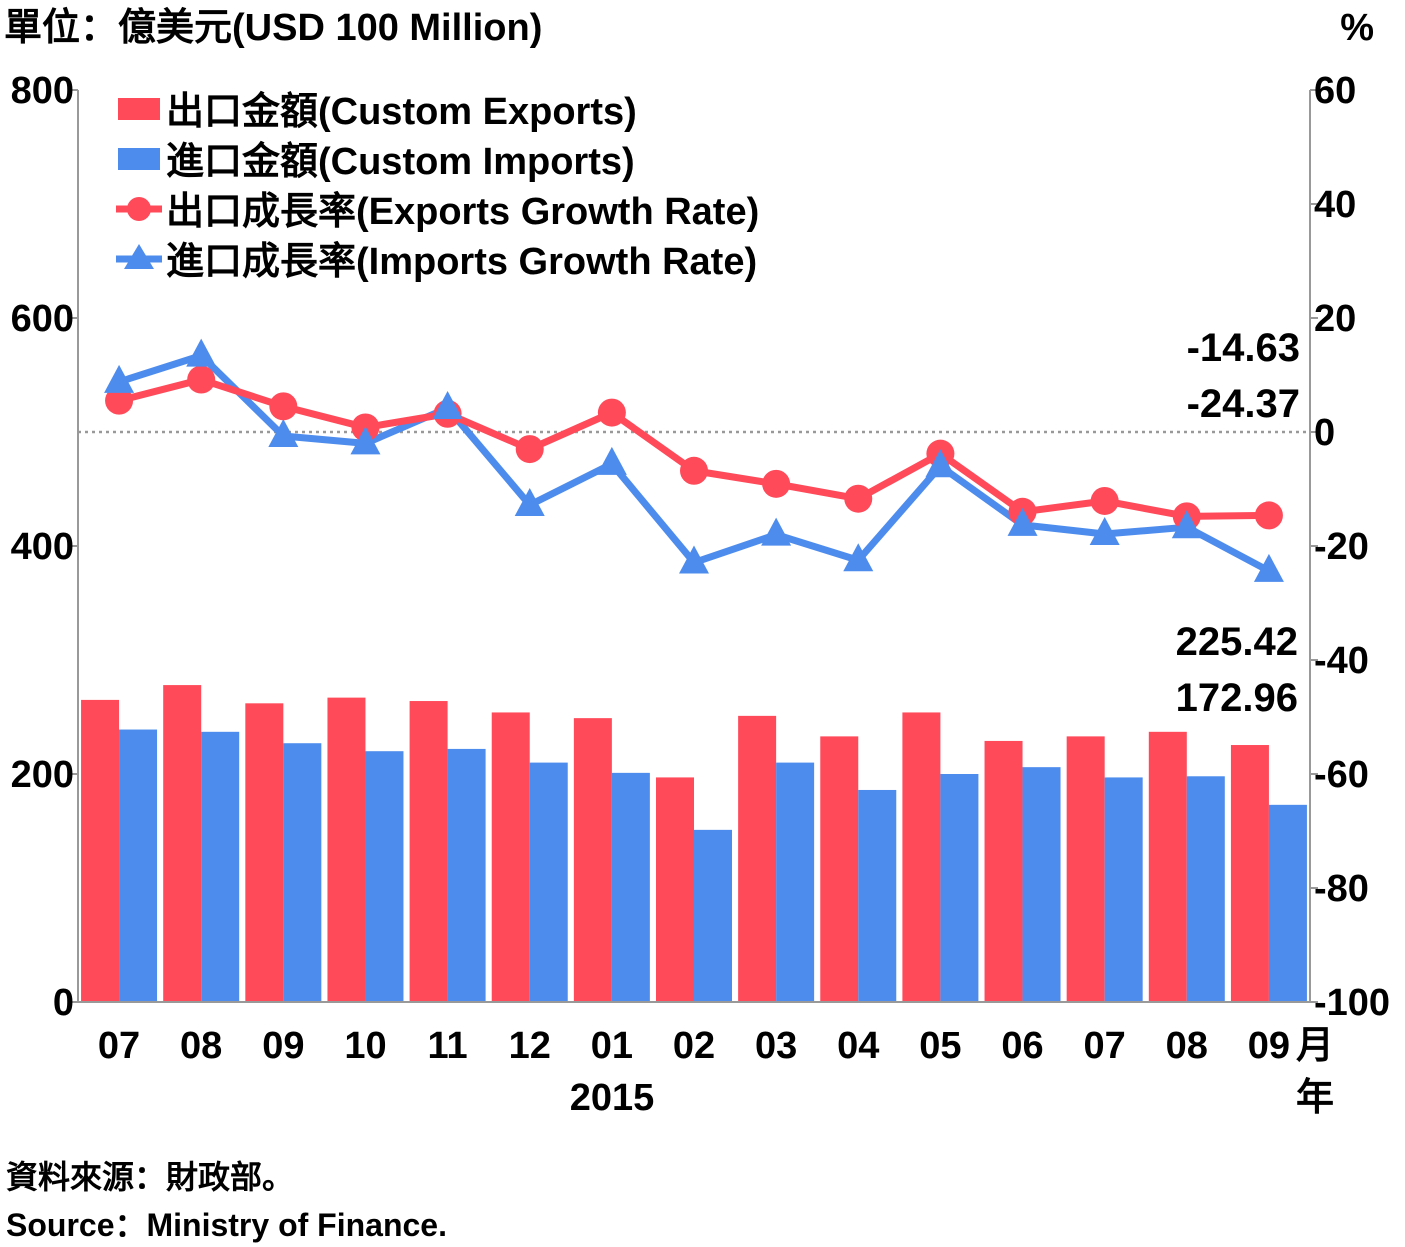 The width and height of the screenshot is (1405, 1247). What do you see at coordinates (1335, 205) in the screenshot?
I see `right-tick-label: 40` at bounding box center [1335, 205].